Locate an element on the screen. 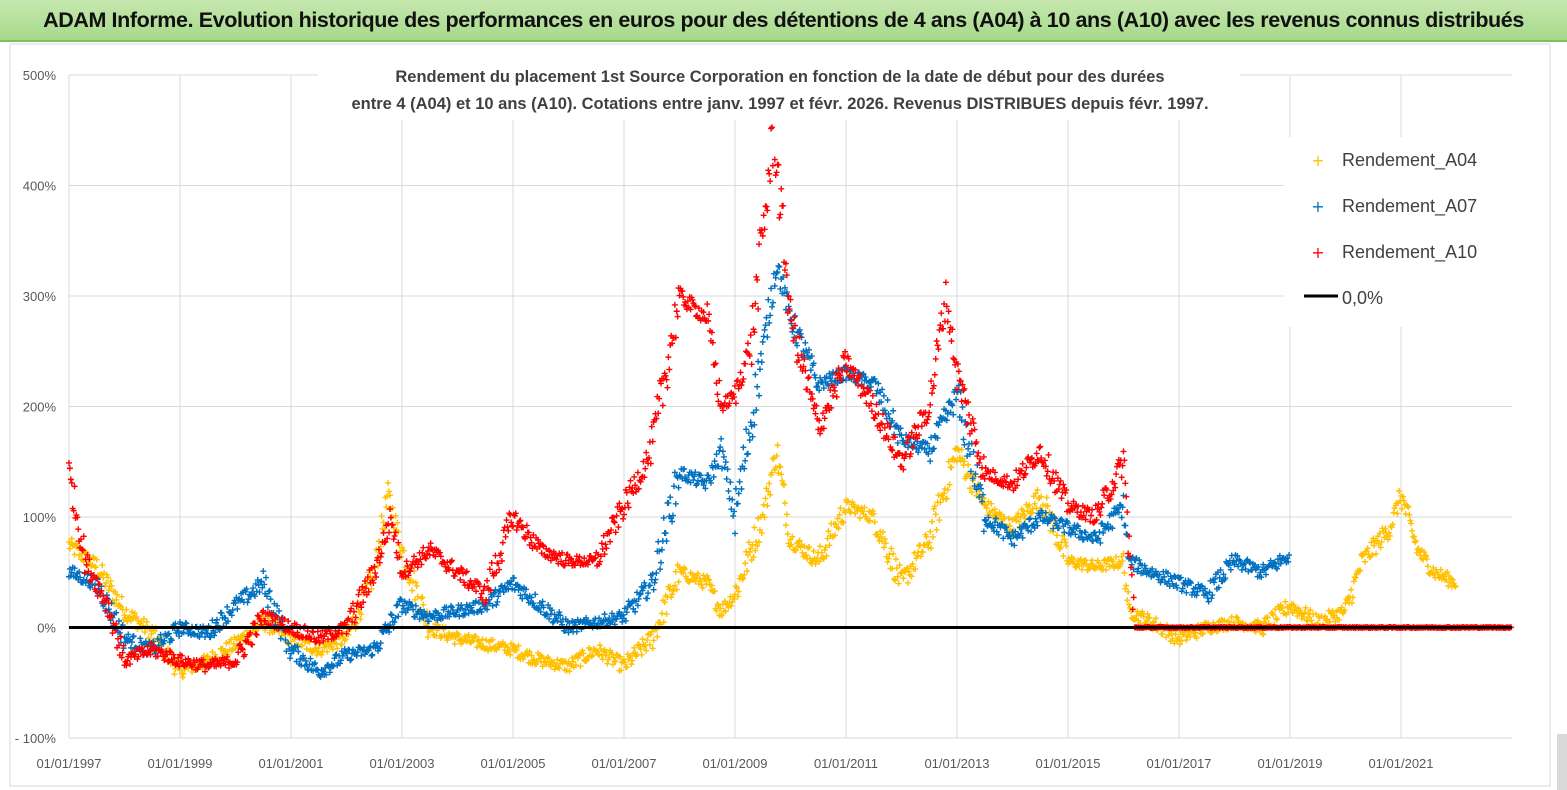  title-banner is located at coordinates (783, 21).